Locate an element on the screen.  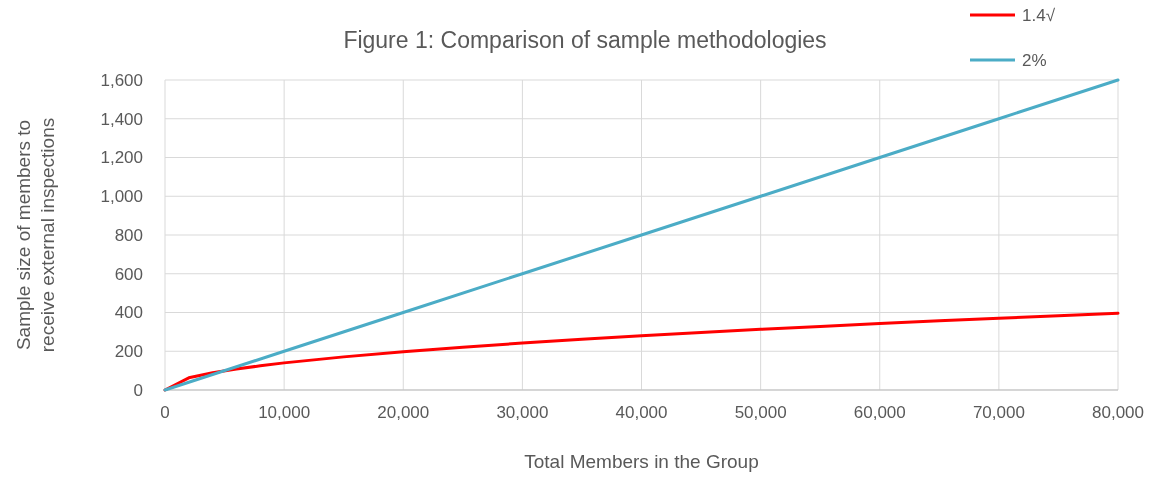
x-tick-label: 50,000 is located at coordinates (760, 412).